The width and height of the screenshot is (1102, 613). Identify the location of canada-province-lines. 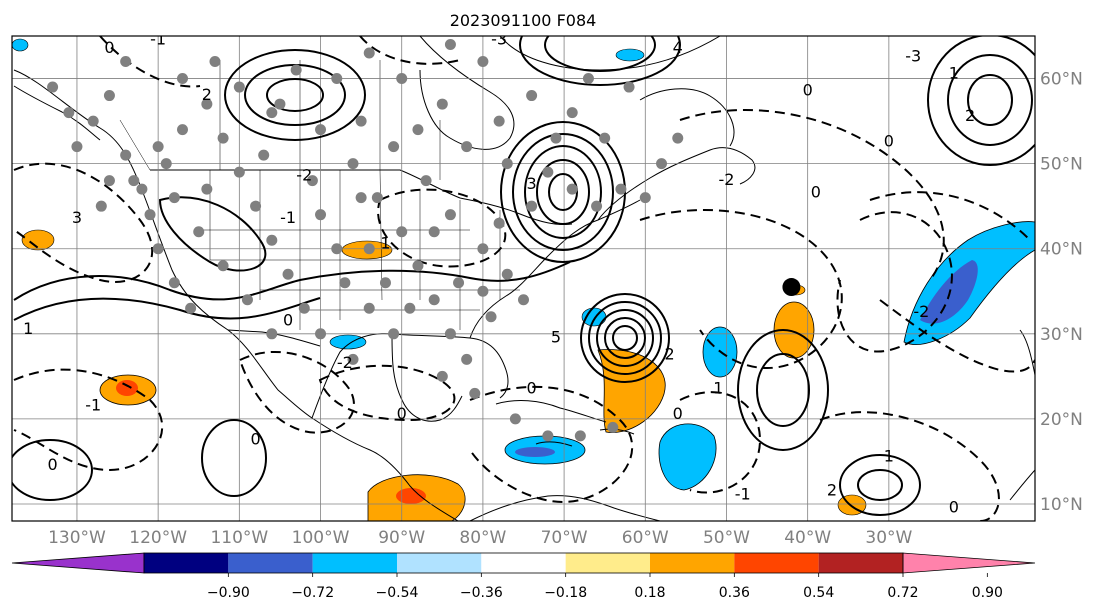
(280, 120).